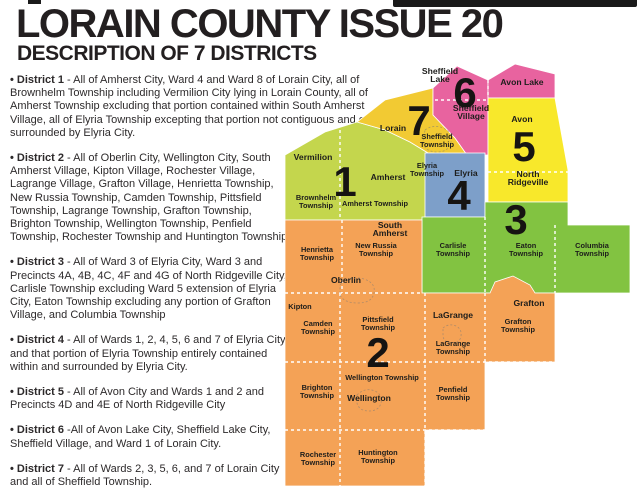  Describe the element at coordinates (418, 120) in the screenshot. I see `map-district-number-7: 7` at that location.